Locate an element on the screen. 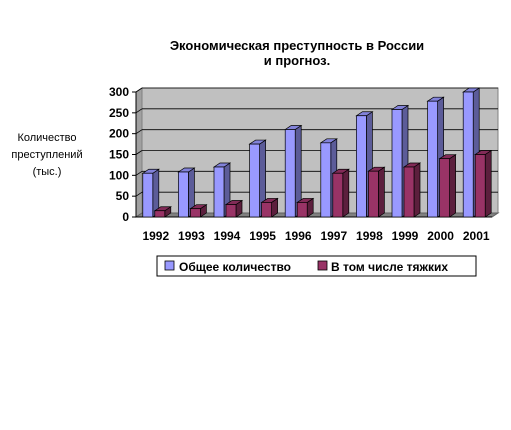 This screenshot has width=511, height=430. legend-swatch-serious is located at coordinates (322, 265).